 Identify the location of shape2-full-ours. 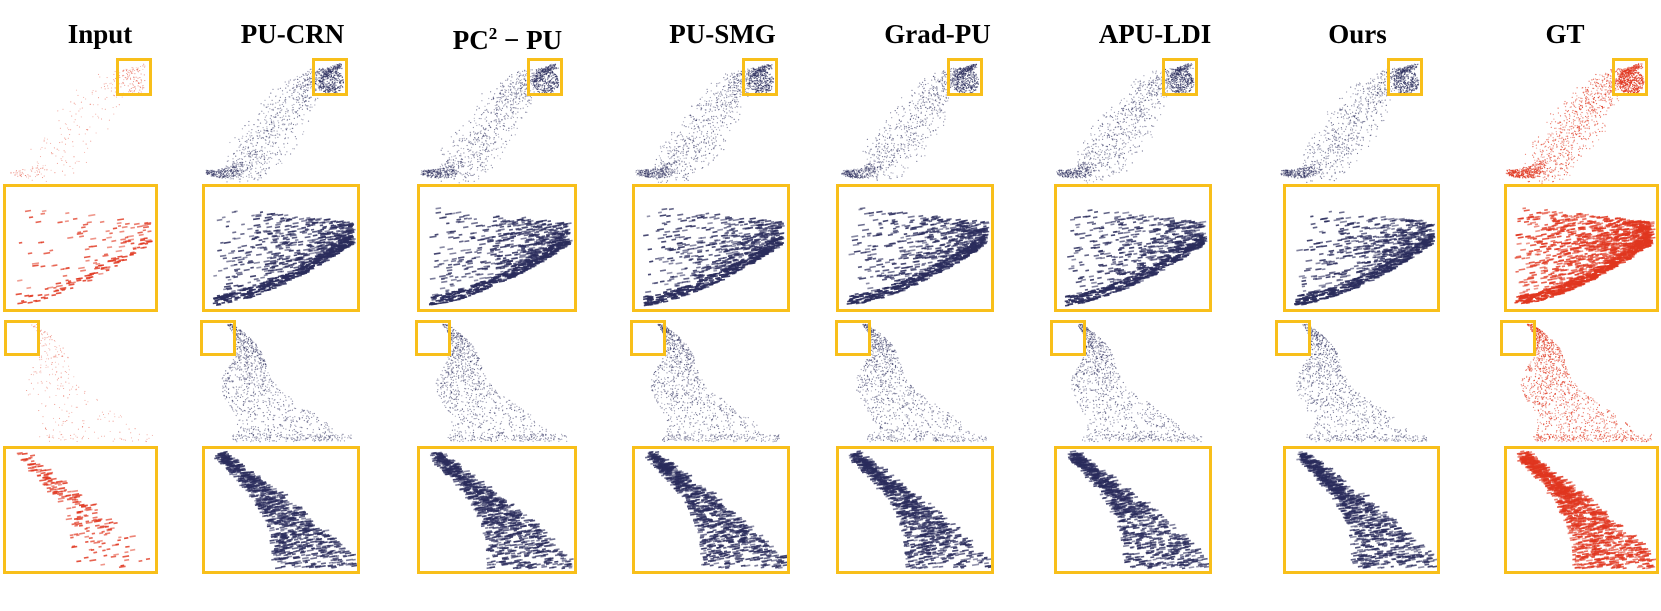
(1355, 380).